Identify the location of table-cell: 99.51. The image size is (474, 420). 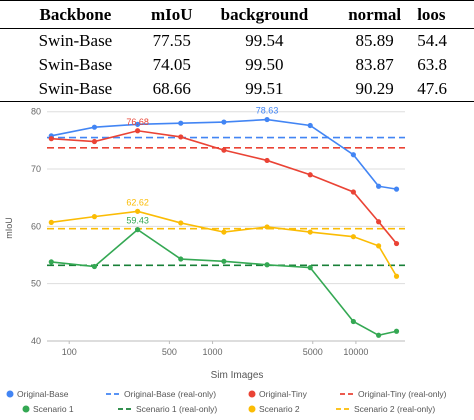
(264, 88).